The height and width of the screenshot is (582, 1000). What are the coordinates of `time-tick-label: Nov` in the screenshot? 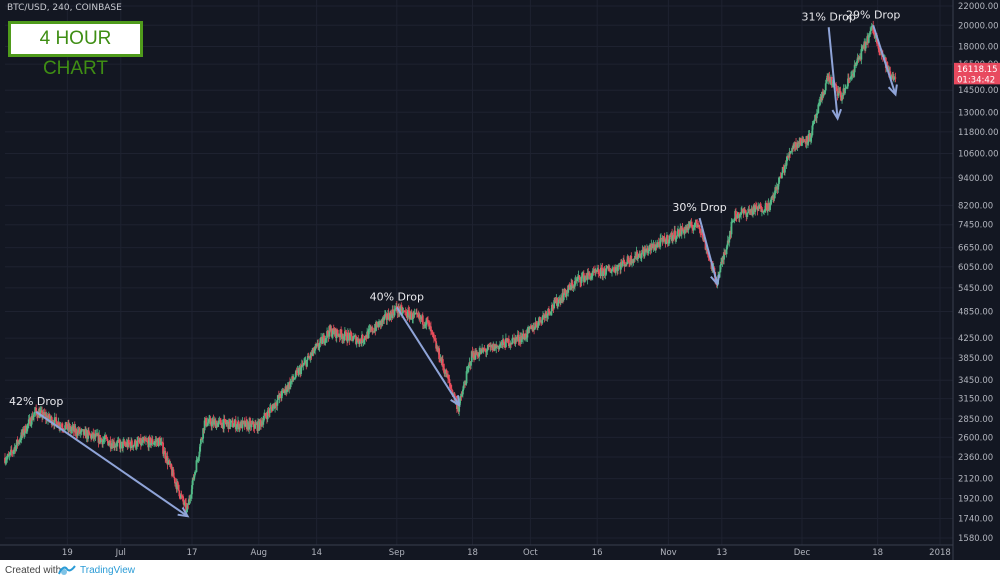 It's located at (668, 553).